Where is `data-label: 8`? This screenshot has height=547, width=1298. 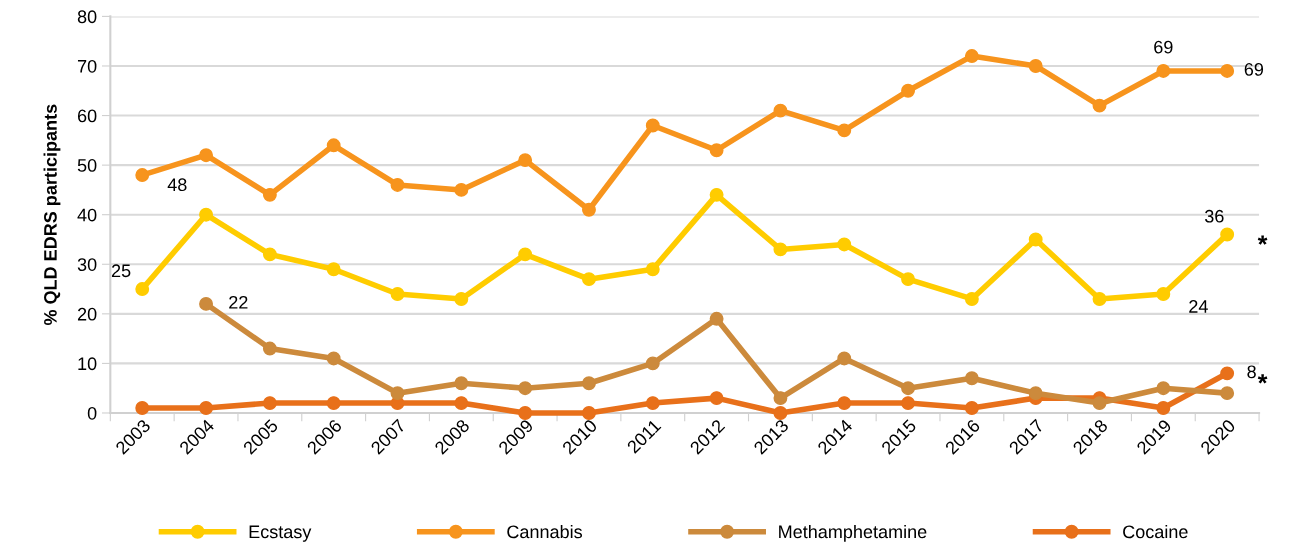 data-label: 8 is located at coordinates (1251, 372).